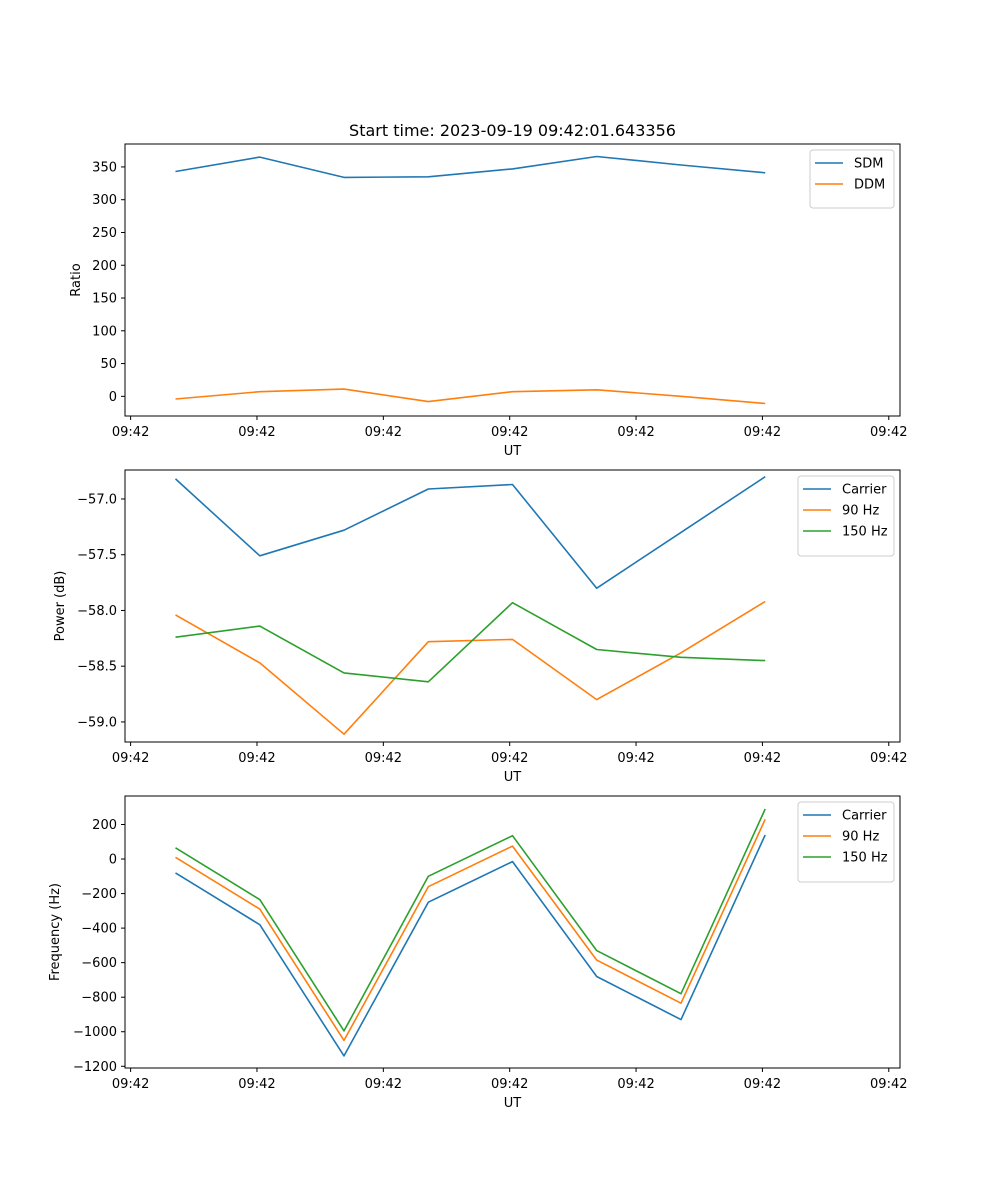 The height and width of the screenshot is (1200, 1000). What do you see at coordinates (104, 299) in the screenshot?
I see `y-tick-label: 150` at bounding box center [104, 299].